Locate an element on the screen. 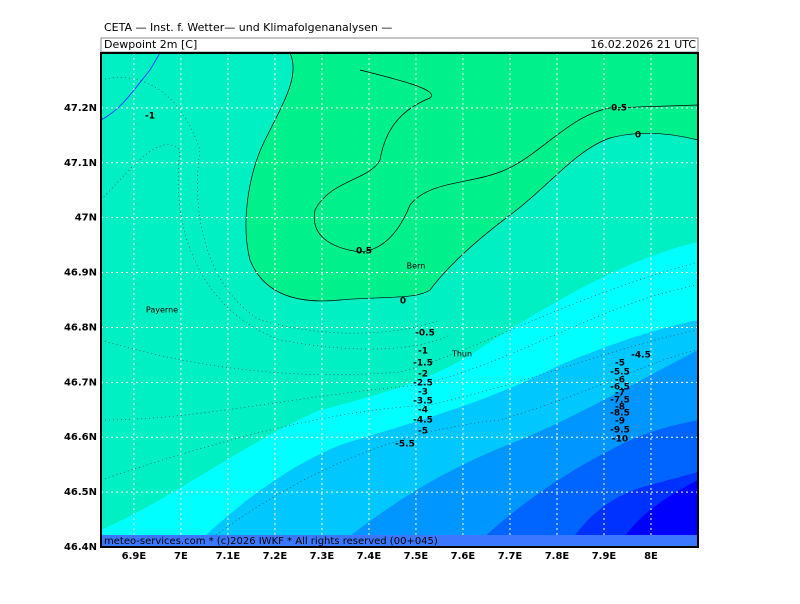  lon-tick-label: 7.6E is located at coordinates (463, 556).